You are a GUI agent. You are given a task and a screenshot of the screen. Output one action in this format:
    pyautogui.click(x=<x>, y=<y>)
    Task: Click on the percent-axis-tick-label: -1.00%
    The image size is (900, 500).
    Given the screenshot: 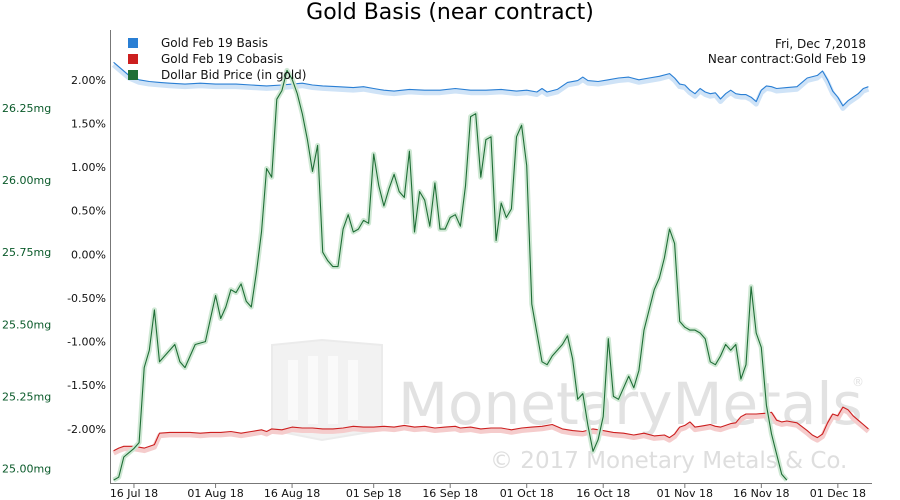 What is the action you would take?
    pyautogui.click(x=86, y=342)
    